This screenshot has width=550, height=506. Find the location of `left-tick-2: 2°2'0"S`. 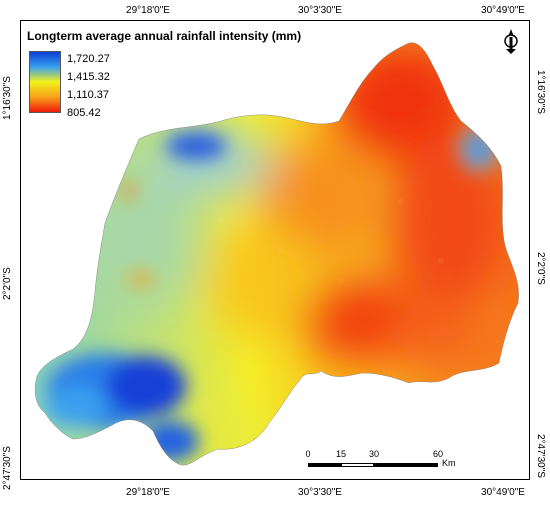

left-tick-2: 2°2'0"S is located at coordinates (7, 283).